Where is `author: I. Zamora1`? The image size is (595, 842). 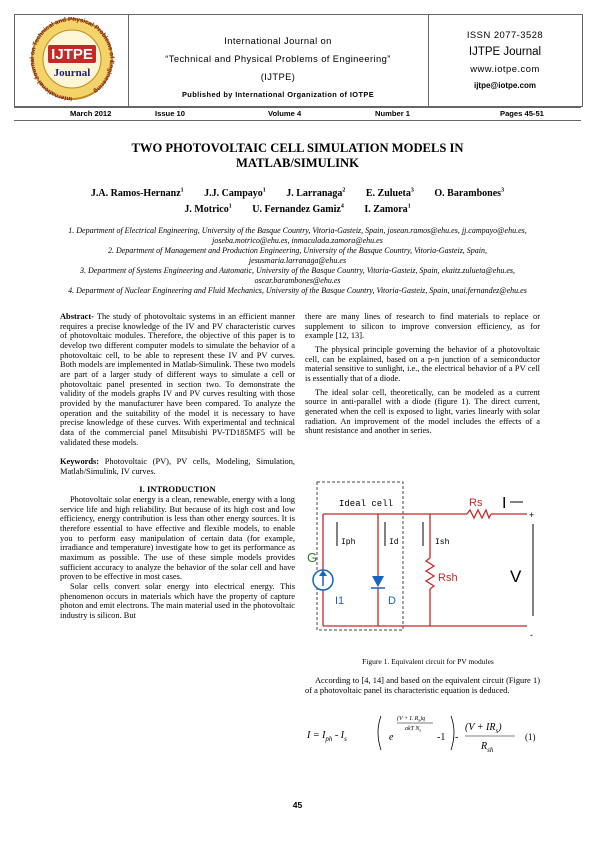
author: I. Zamora1 is located at coordinates (387, 209).